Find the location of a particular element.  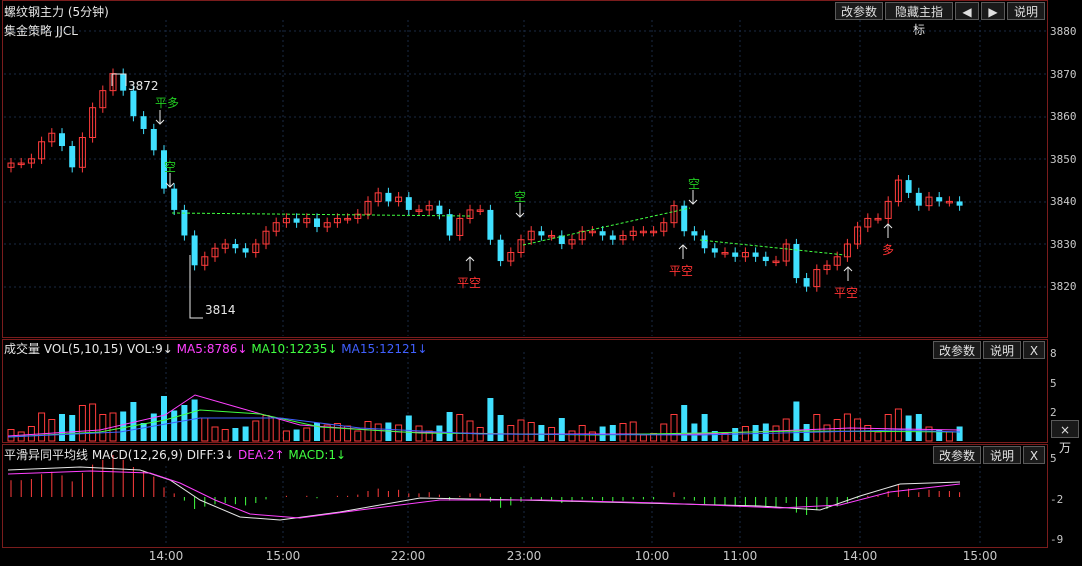

volume-help-button: 说明 is located at coordinates (1002, 350).